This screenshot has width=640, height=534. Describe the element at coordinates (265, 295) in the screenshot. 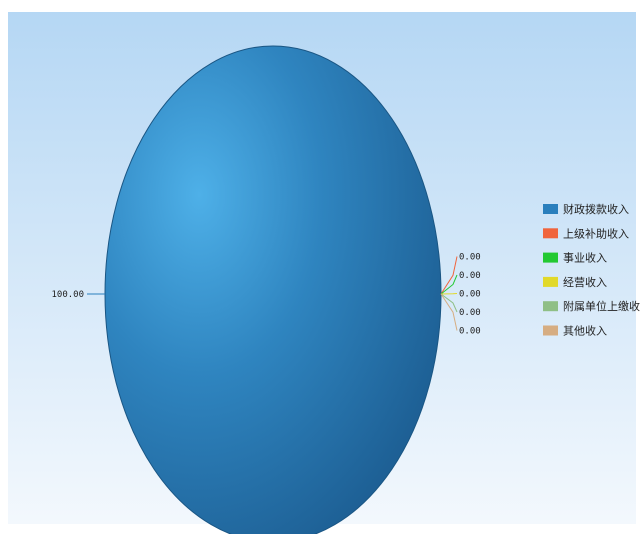

I see `data-label-layer: 100.00 0.00 0.00 0.00 0.00 0.00` at that location.